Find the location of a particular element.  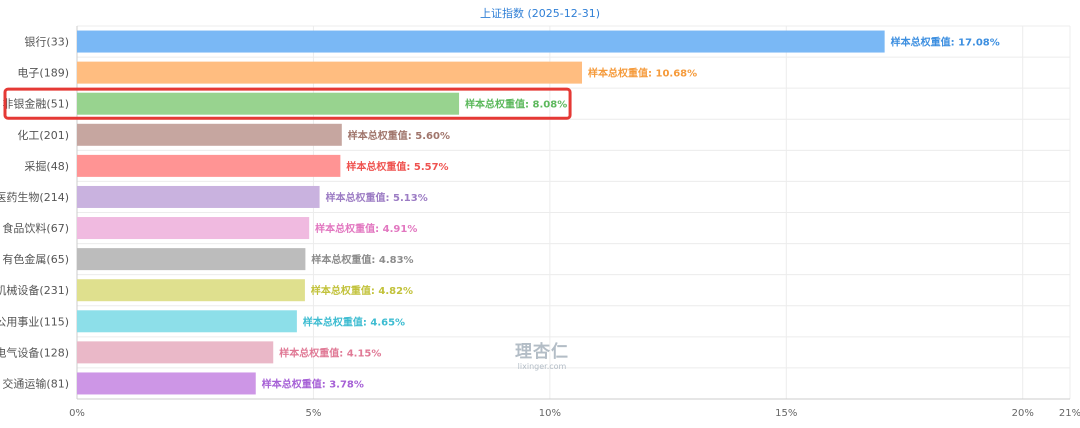

category-label: 公用事业(115) is located at coordinates (34, 321).